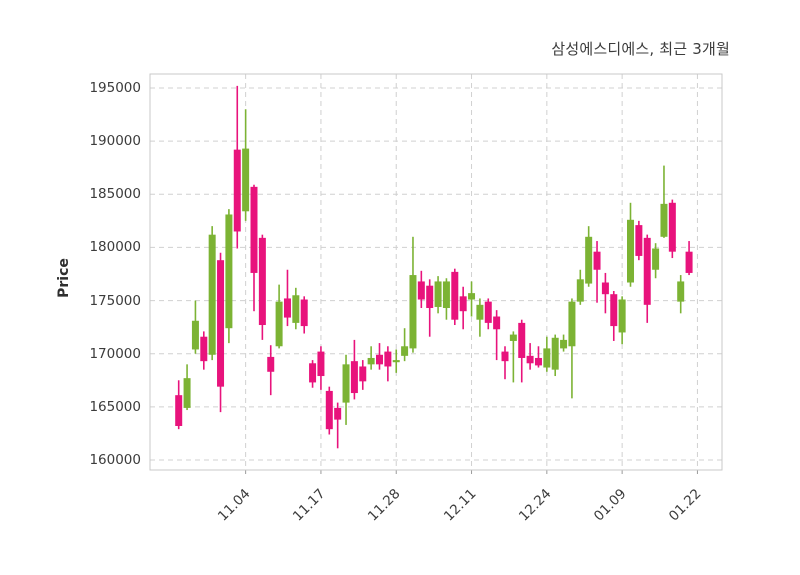 This screenshot has width=800, height=575. I want to click on y-tick-label: 165000, so click(115, 406).